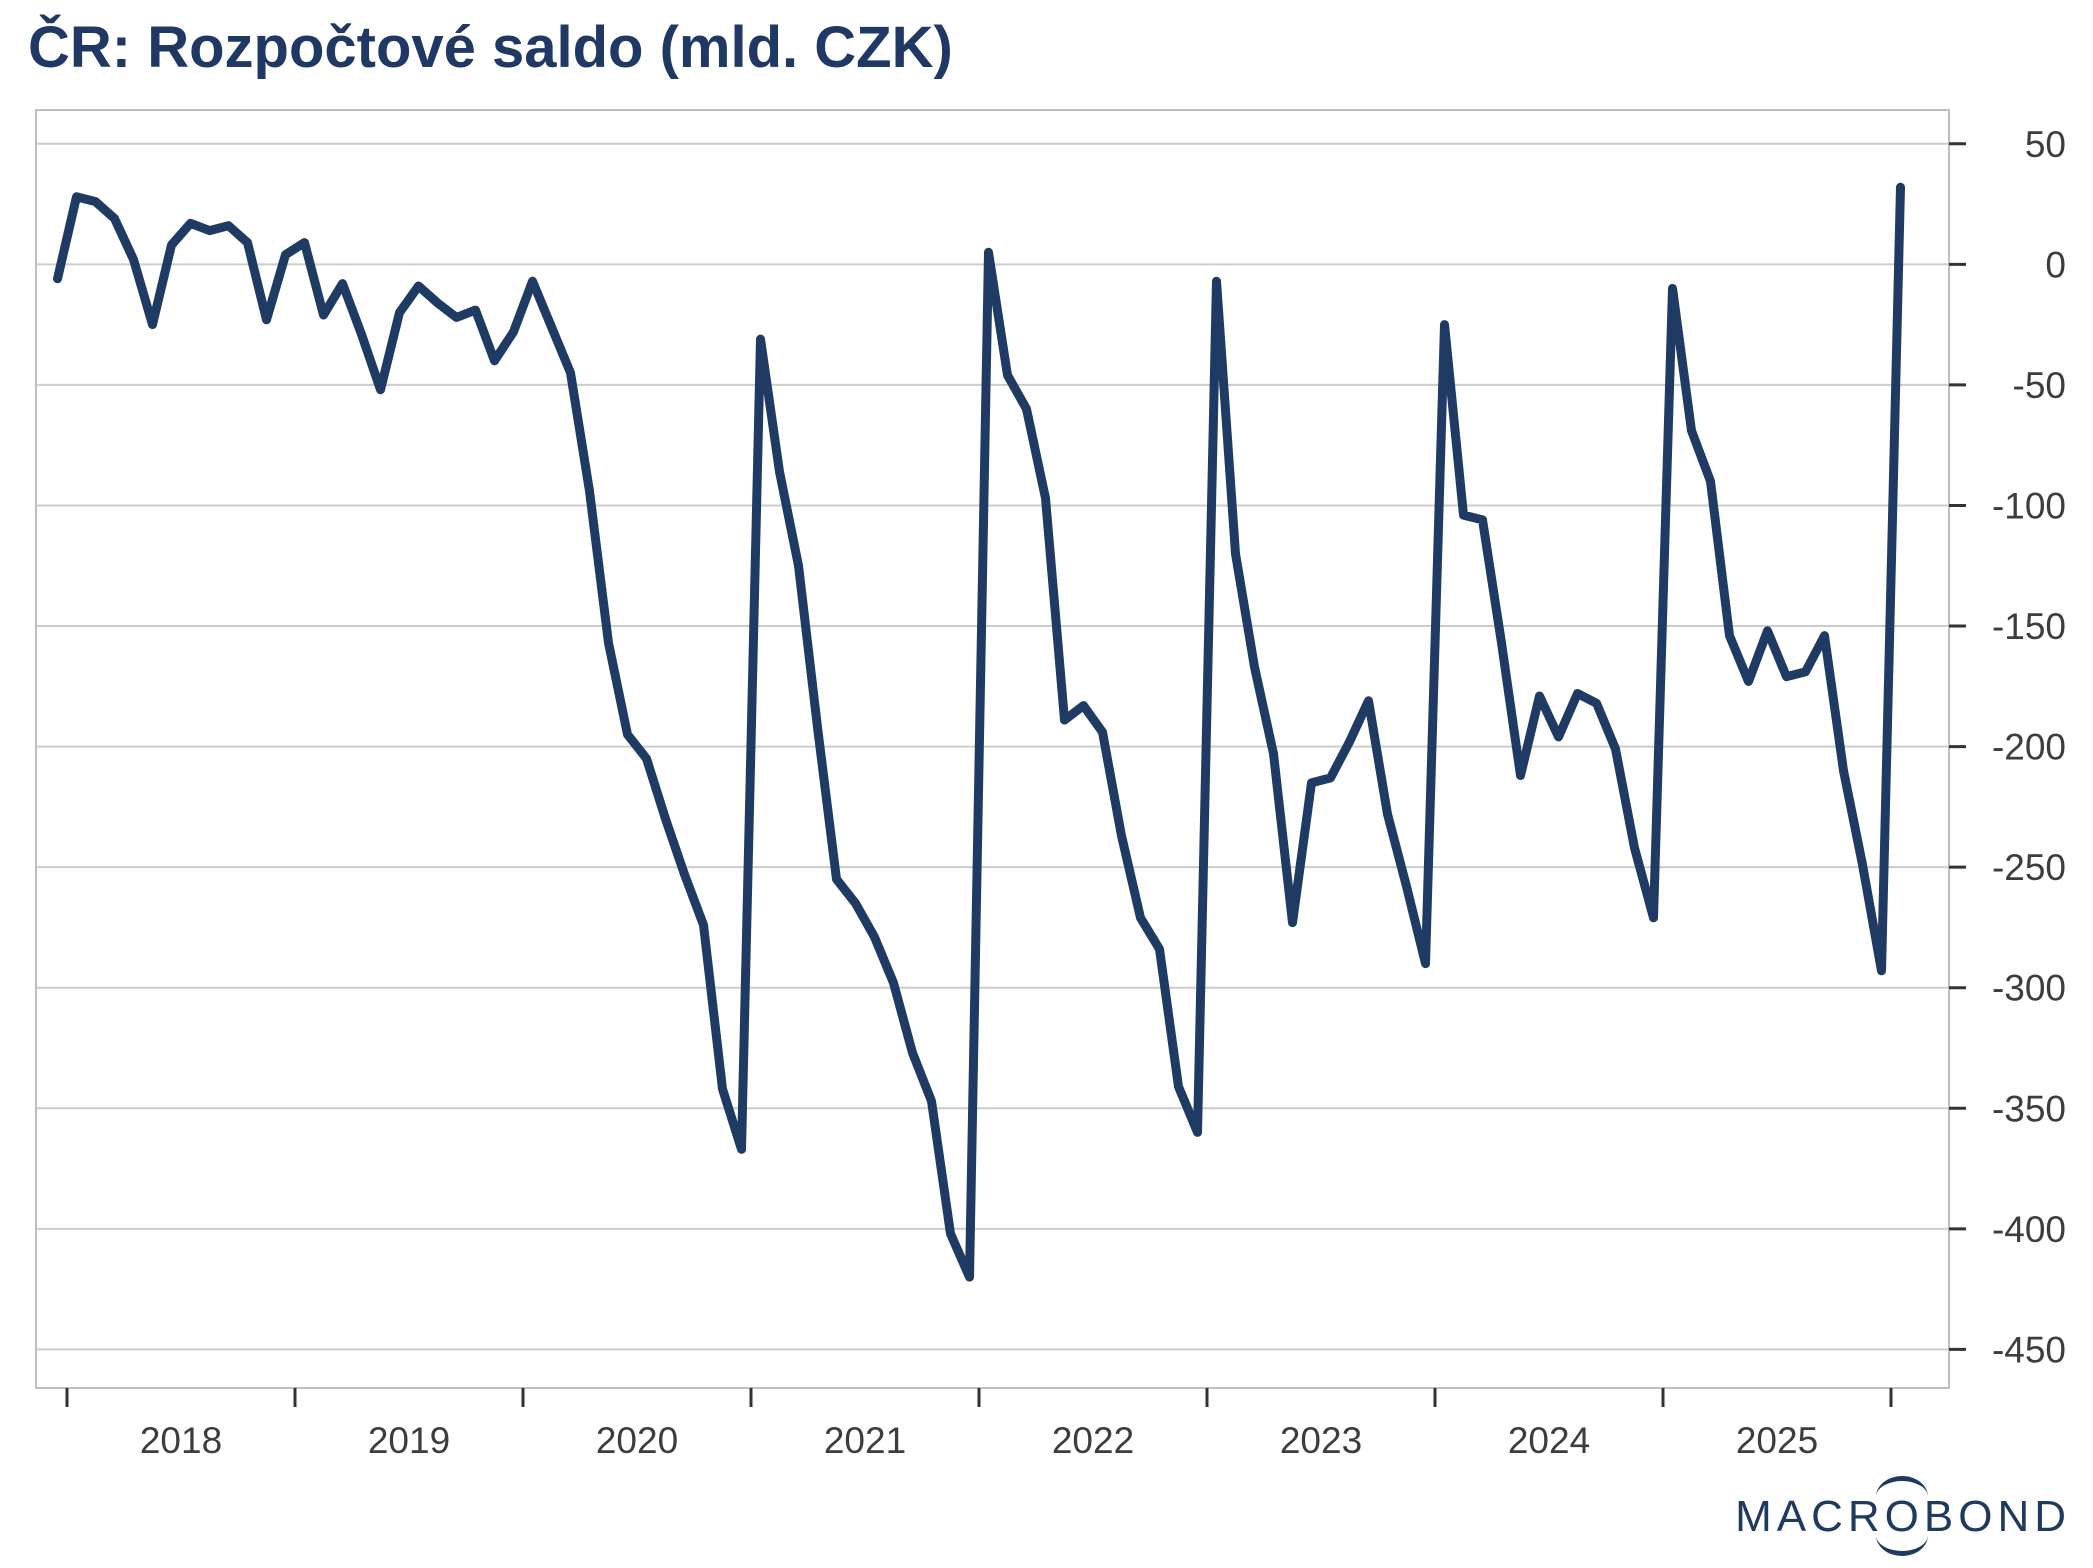 This screenshot has height=1568, width=2093. What do you see at coordinates (2029, 867) in the screenshot?
I see `y-axis-tick-label: -250` at bounding box center [2029, 867].